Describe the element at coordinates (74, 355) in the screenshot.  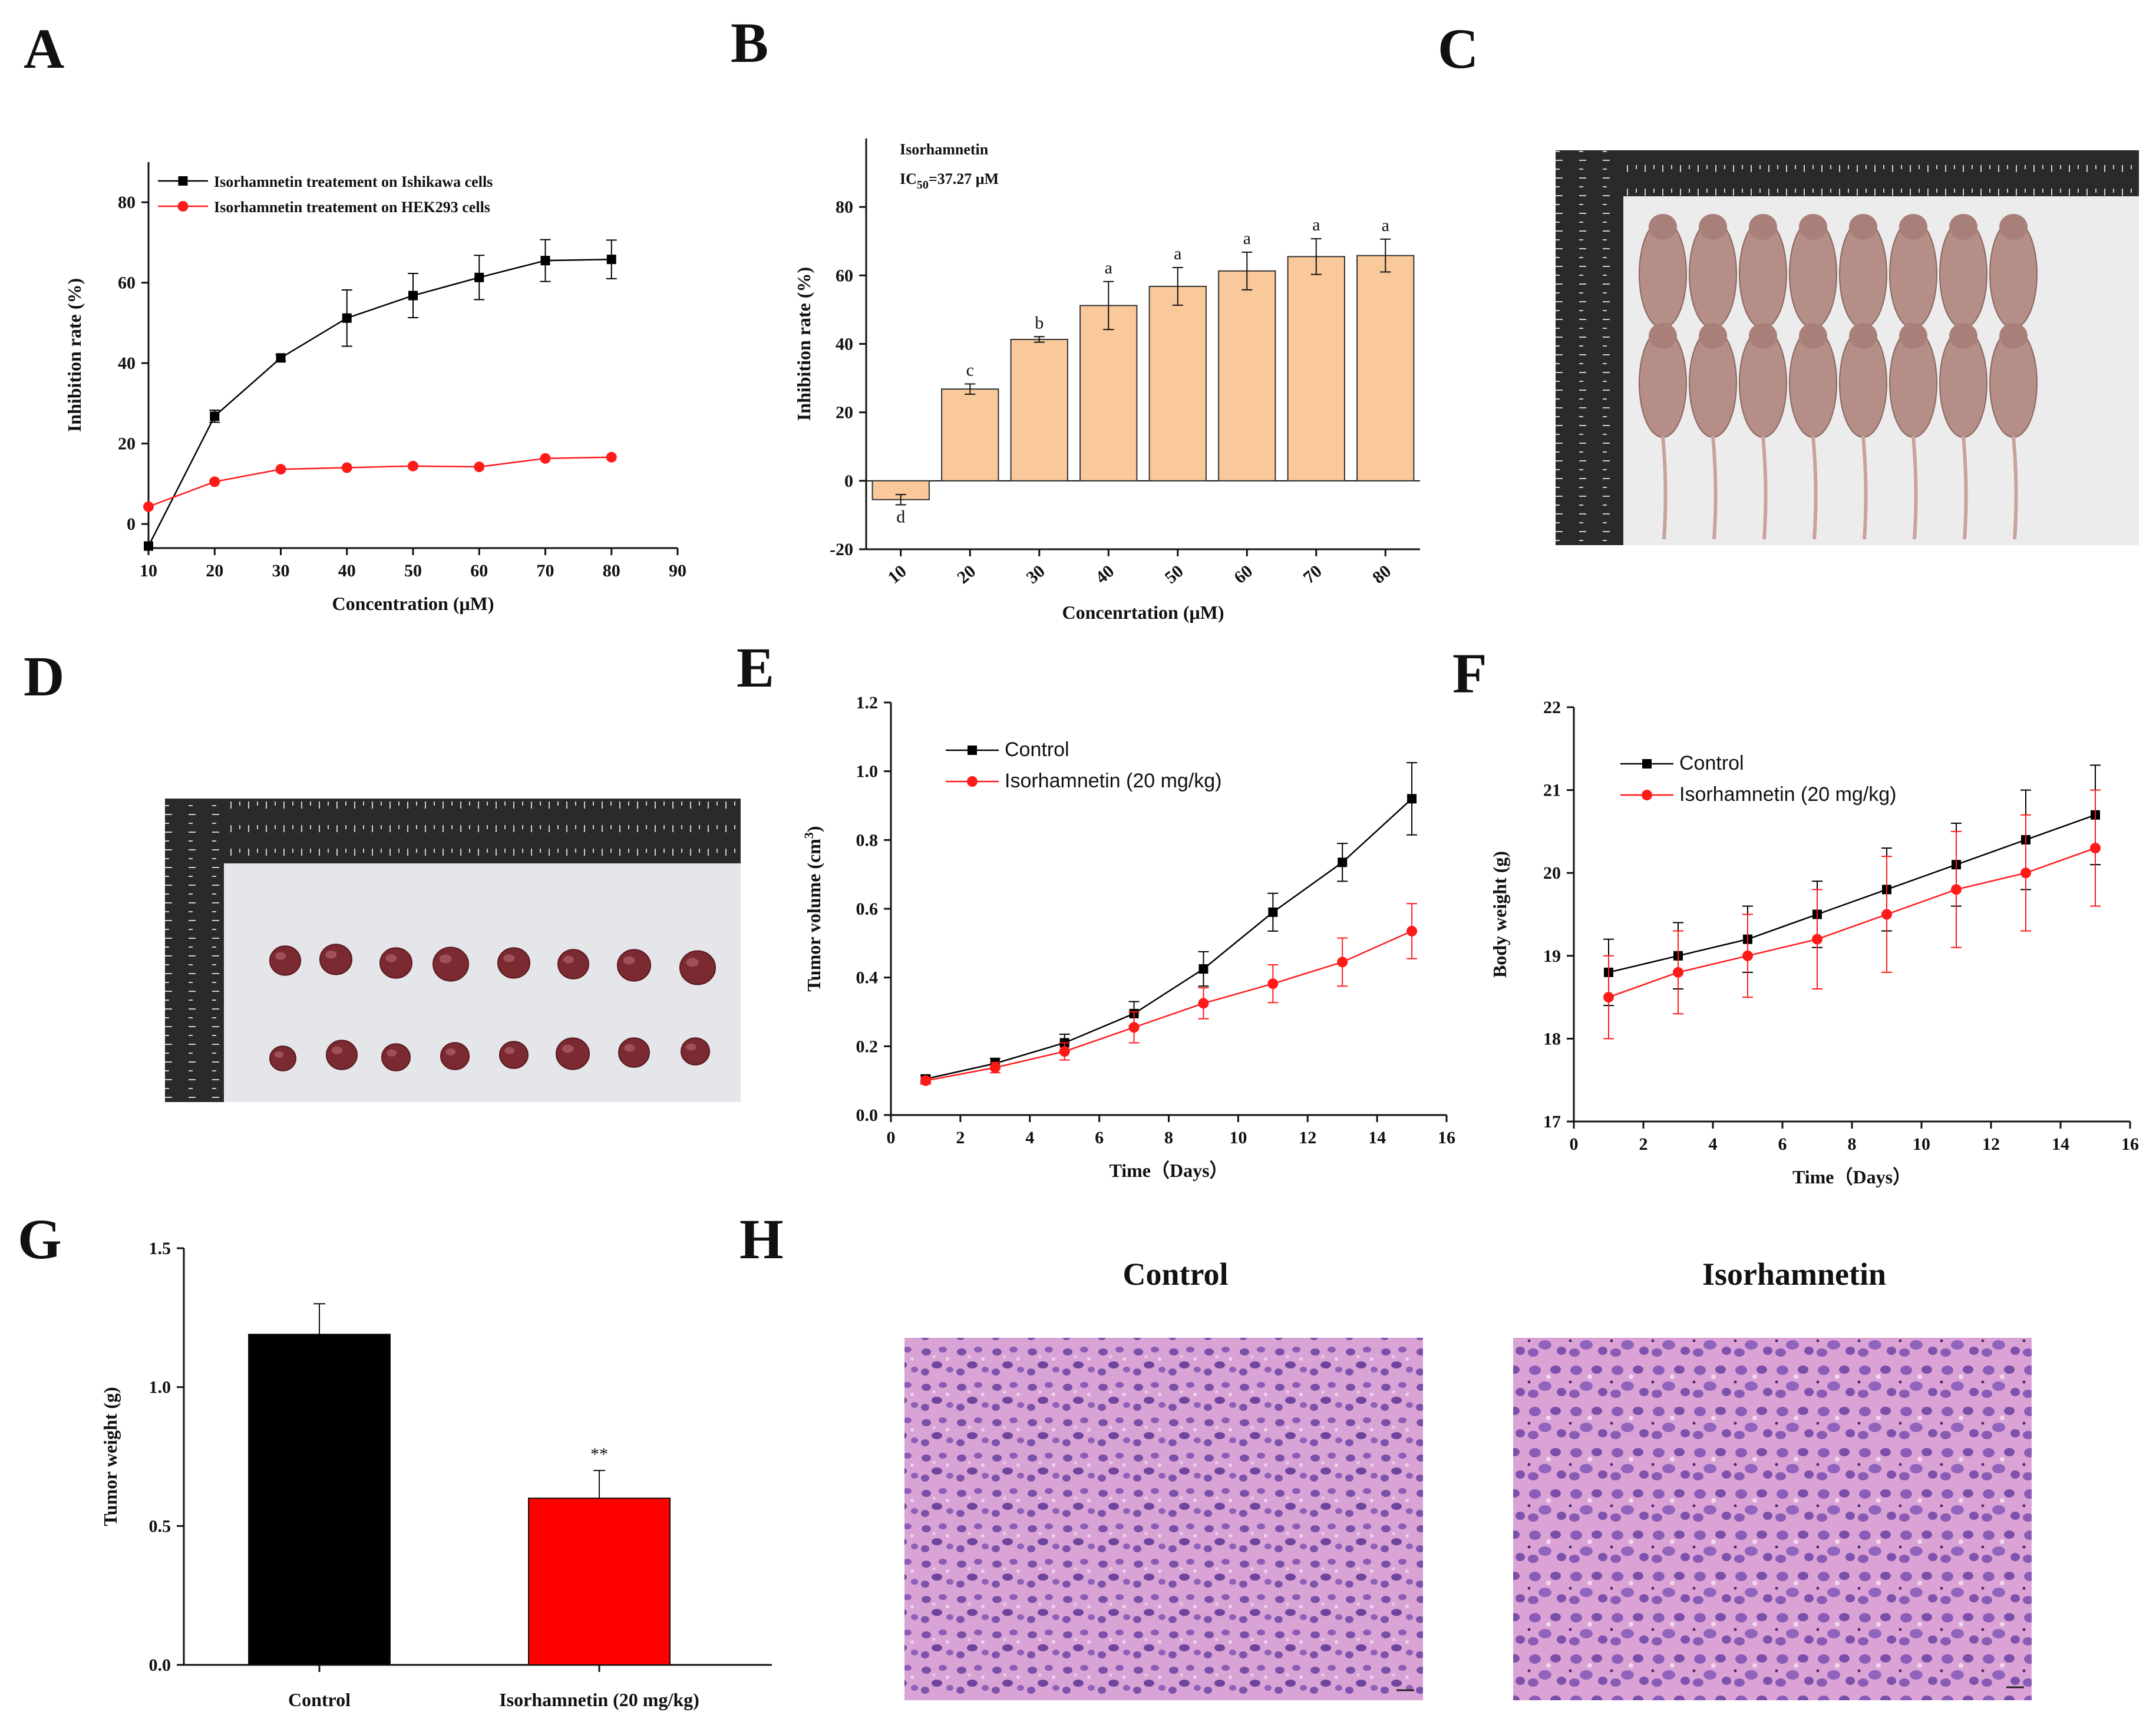
I see `y-axis-label: Inhibition rate (%)` at that location.